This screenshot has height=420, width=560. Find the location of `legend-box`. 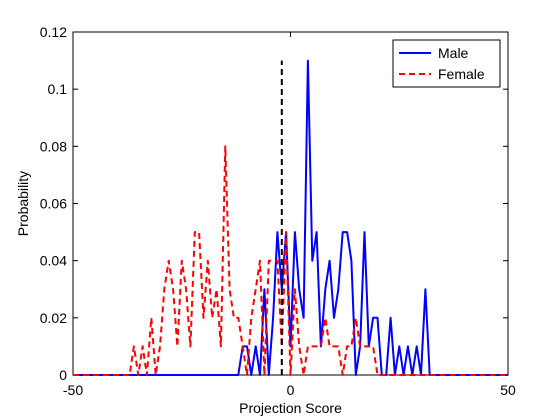

legend-box is located at coordinates (446, 63).